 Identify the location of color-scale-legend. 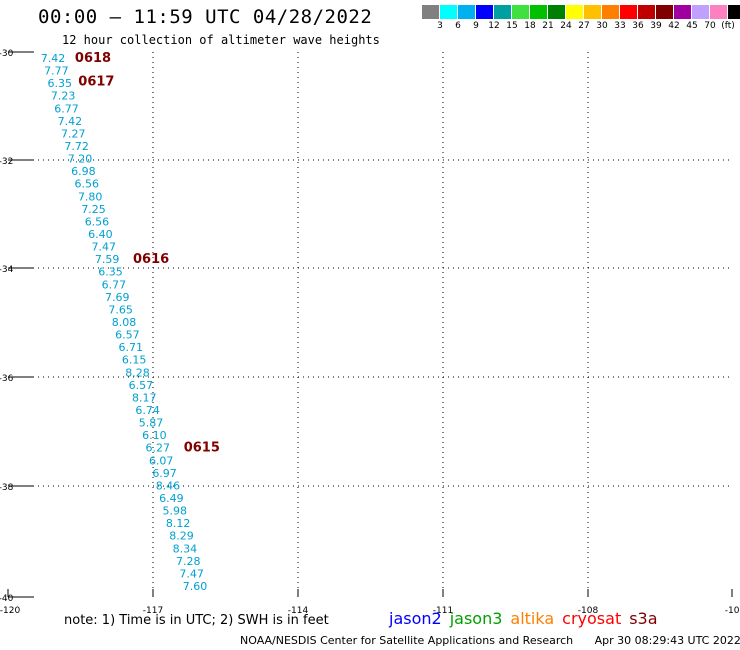
(581, 12).